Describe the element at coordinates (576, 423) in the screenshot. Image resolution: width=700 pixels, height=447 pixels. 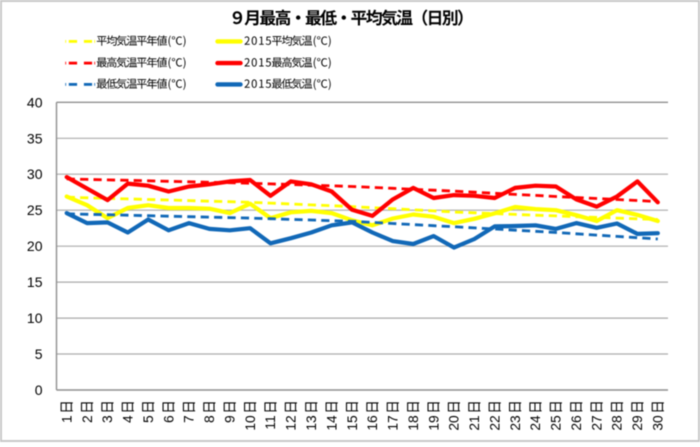
I see `svg-text: 26` at that location.